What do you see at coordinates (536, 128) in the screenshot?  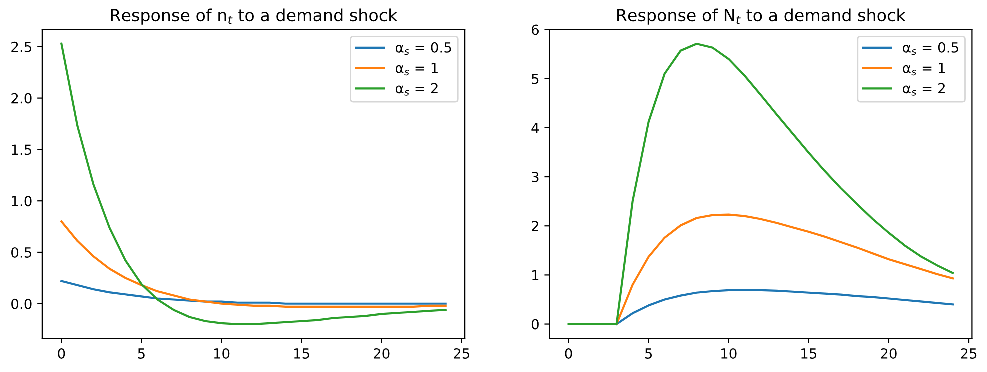 I see `y-tick-label: 4` at bounding box center [536, 128].